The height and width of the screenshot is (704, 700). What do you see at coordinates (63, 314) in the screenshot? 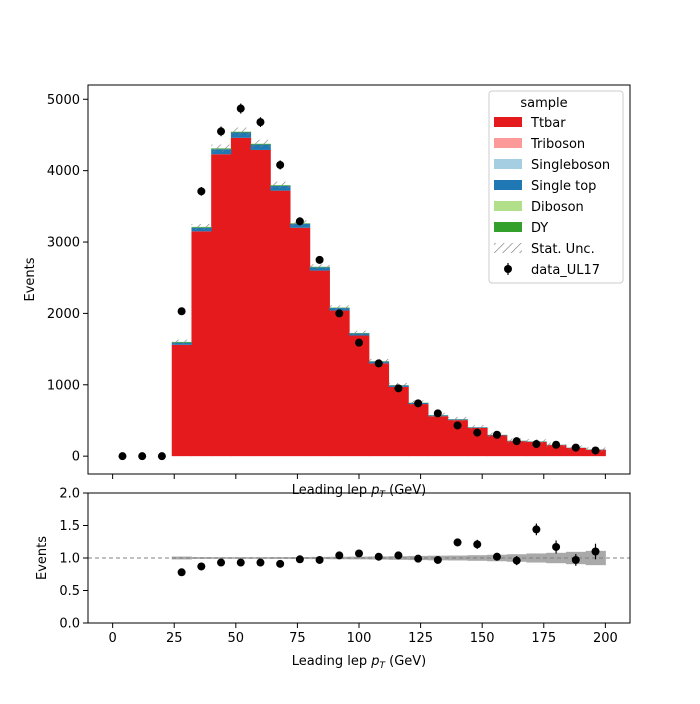
I see `y-tick-label: 2000` at bounding box center [63, 314].